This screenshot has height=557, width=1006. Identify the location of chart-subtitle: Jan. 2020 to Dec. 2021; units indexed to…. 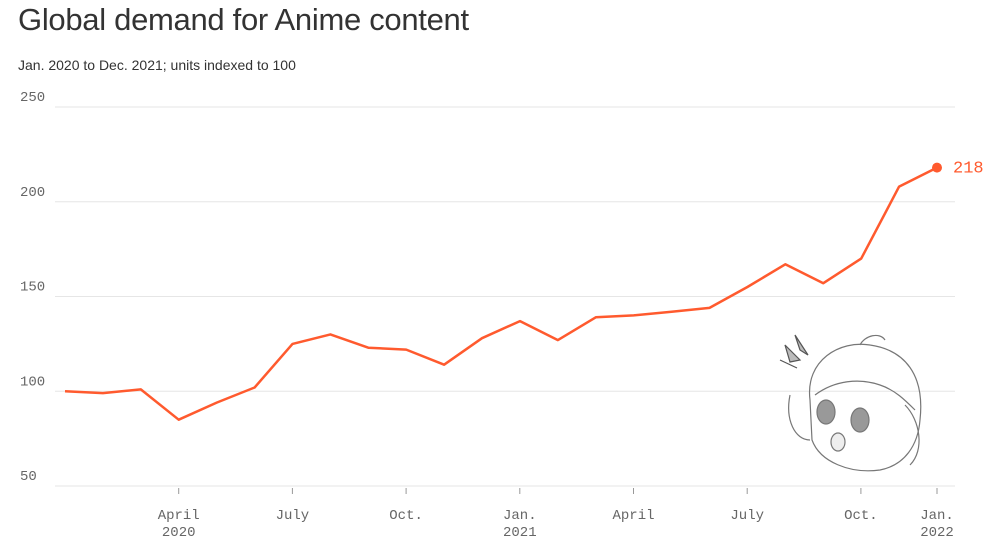
(157, 65).